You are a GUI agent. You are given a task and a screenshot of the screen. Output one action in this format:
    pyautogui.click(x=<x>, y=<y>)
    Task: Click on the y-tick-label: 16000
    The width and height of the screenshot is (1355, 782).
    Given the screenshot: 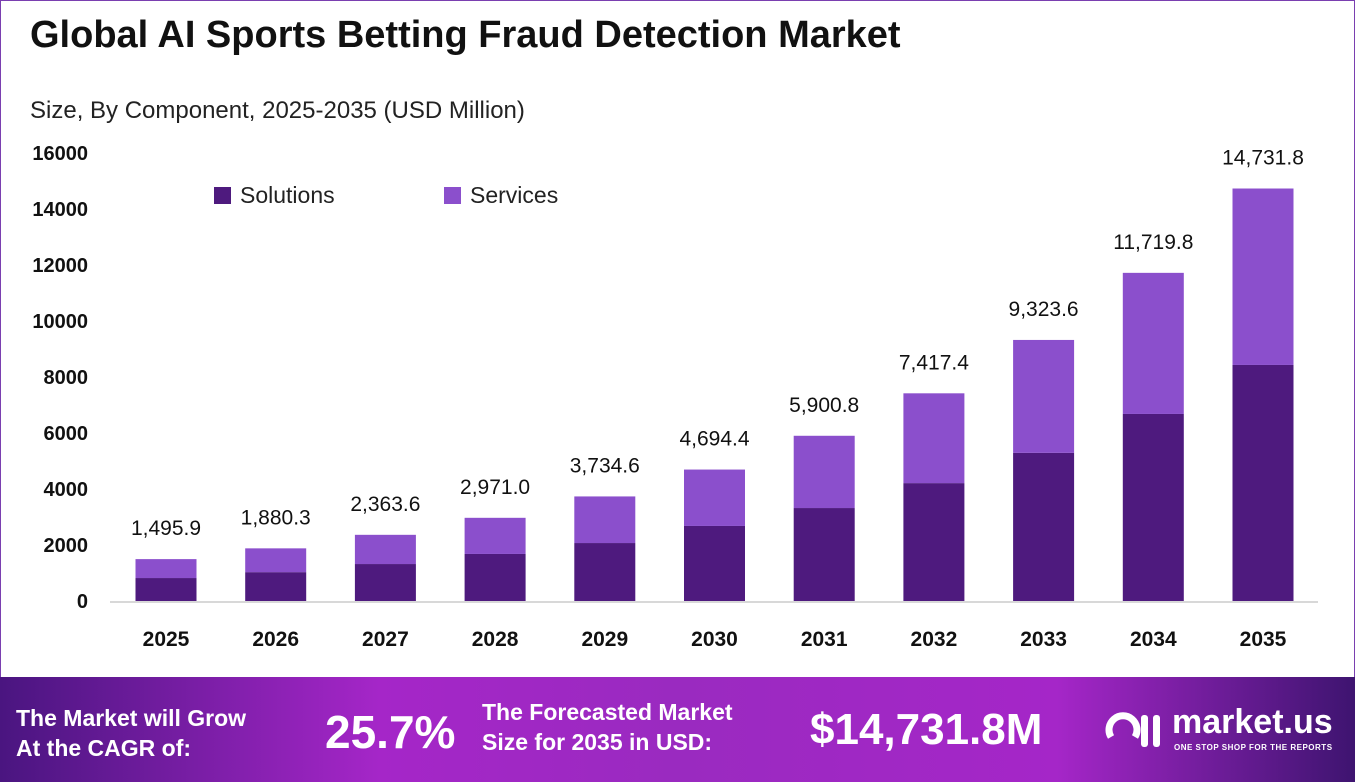 What is the action you would take?
    pyautogui.click(x=60, y=154)
    